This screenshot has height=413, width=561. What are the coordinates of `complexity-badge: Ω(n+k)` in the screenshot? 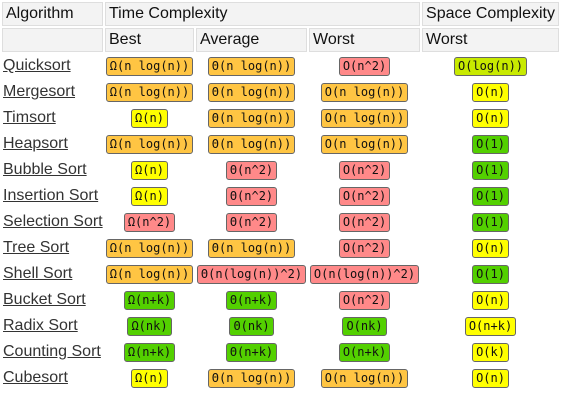 It's located at (149, 300).